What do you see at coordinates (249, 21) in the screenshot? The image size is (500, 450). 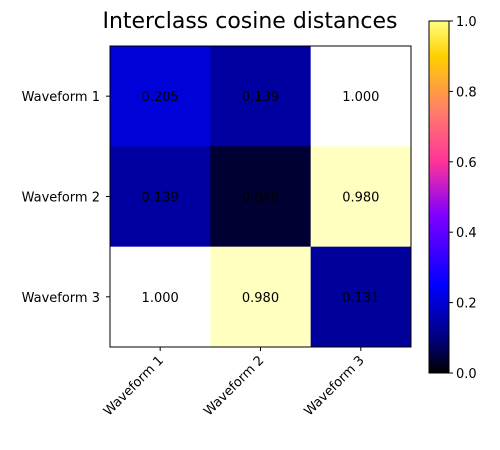 I see `chart-title: Interclass cosine distances` at bounding box center [249, 21].